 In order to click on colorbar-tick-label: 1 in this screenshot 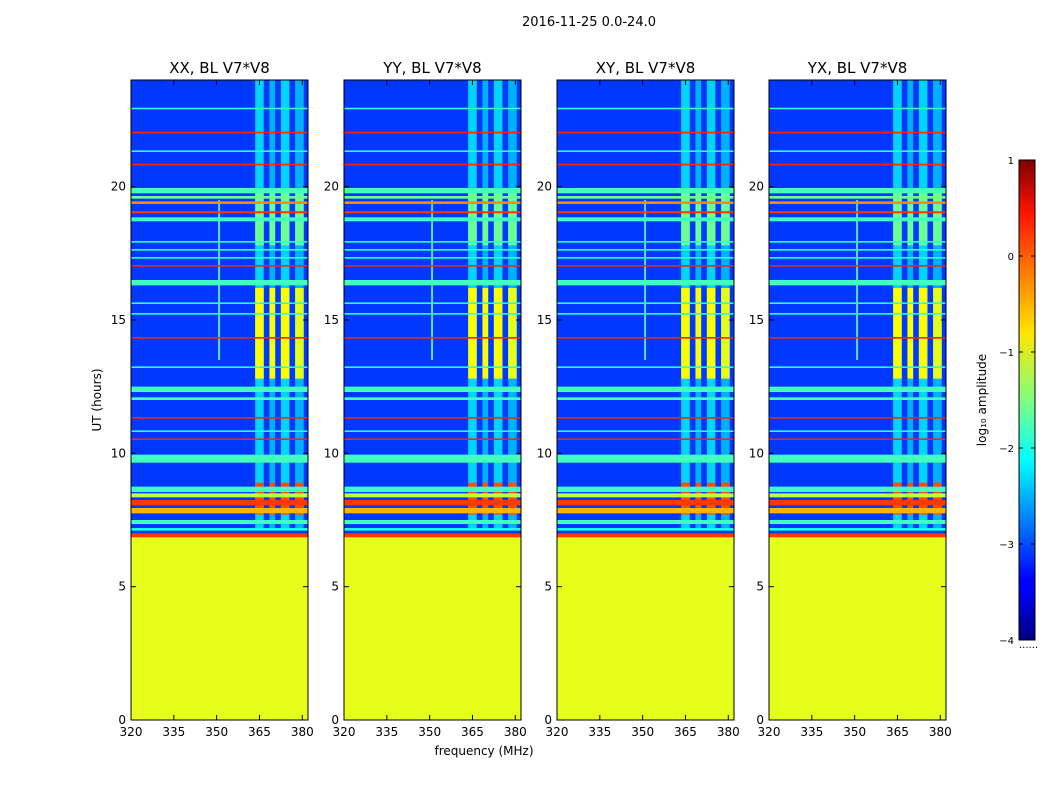, I will do `click(1011, 161)`.